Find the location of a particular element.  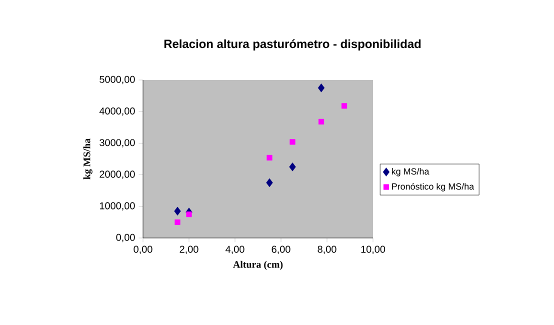

y-tick-label: 3000,00 is located at coordinates (117, 143).